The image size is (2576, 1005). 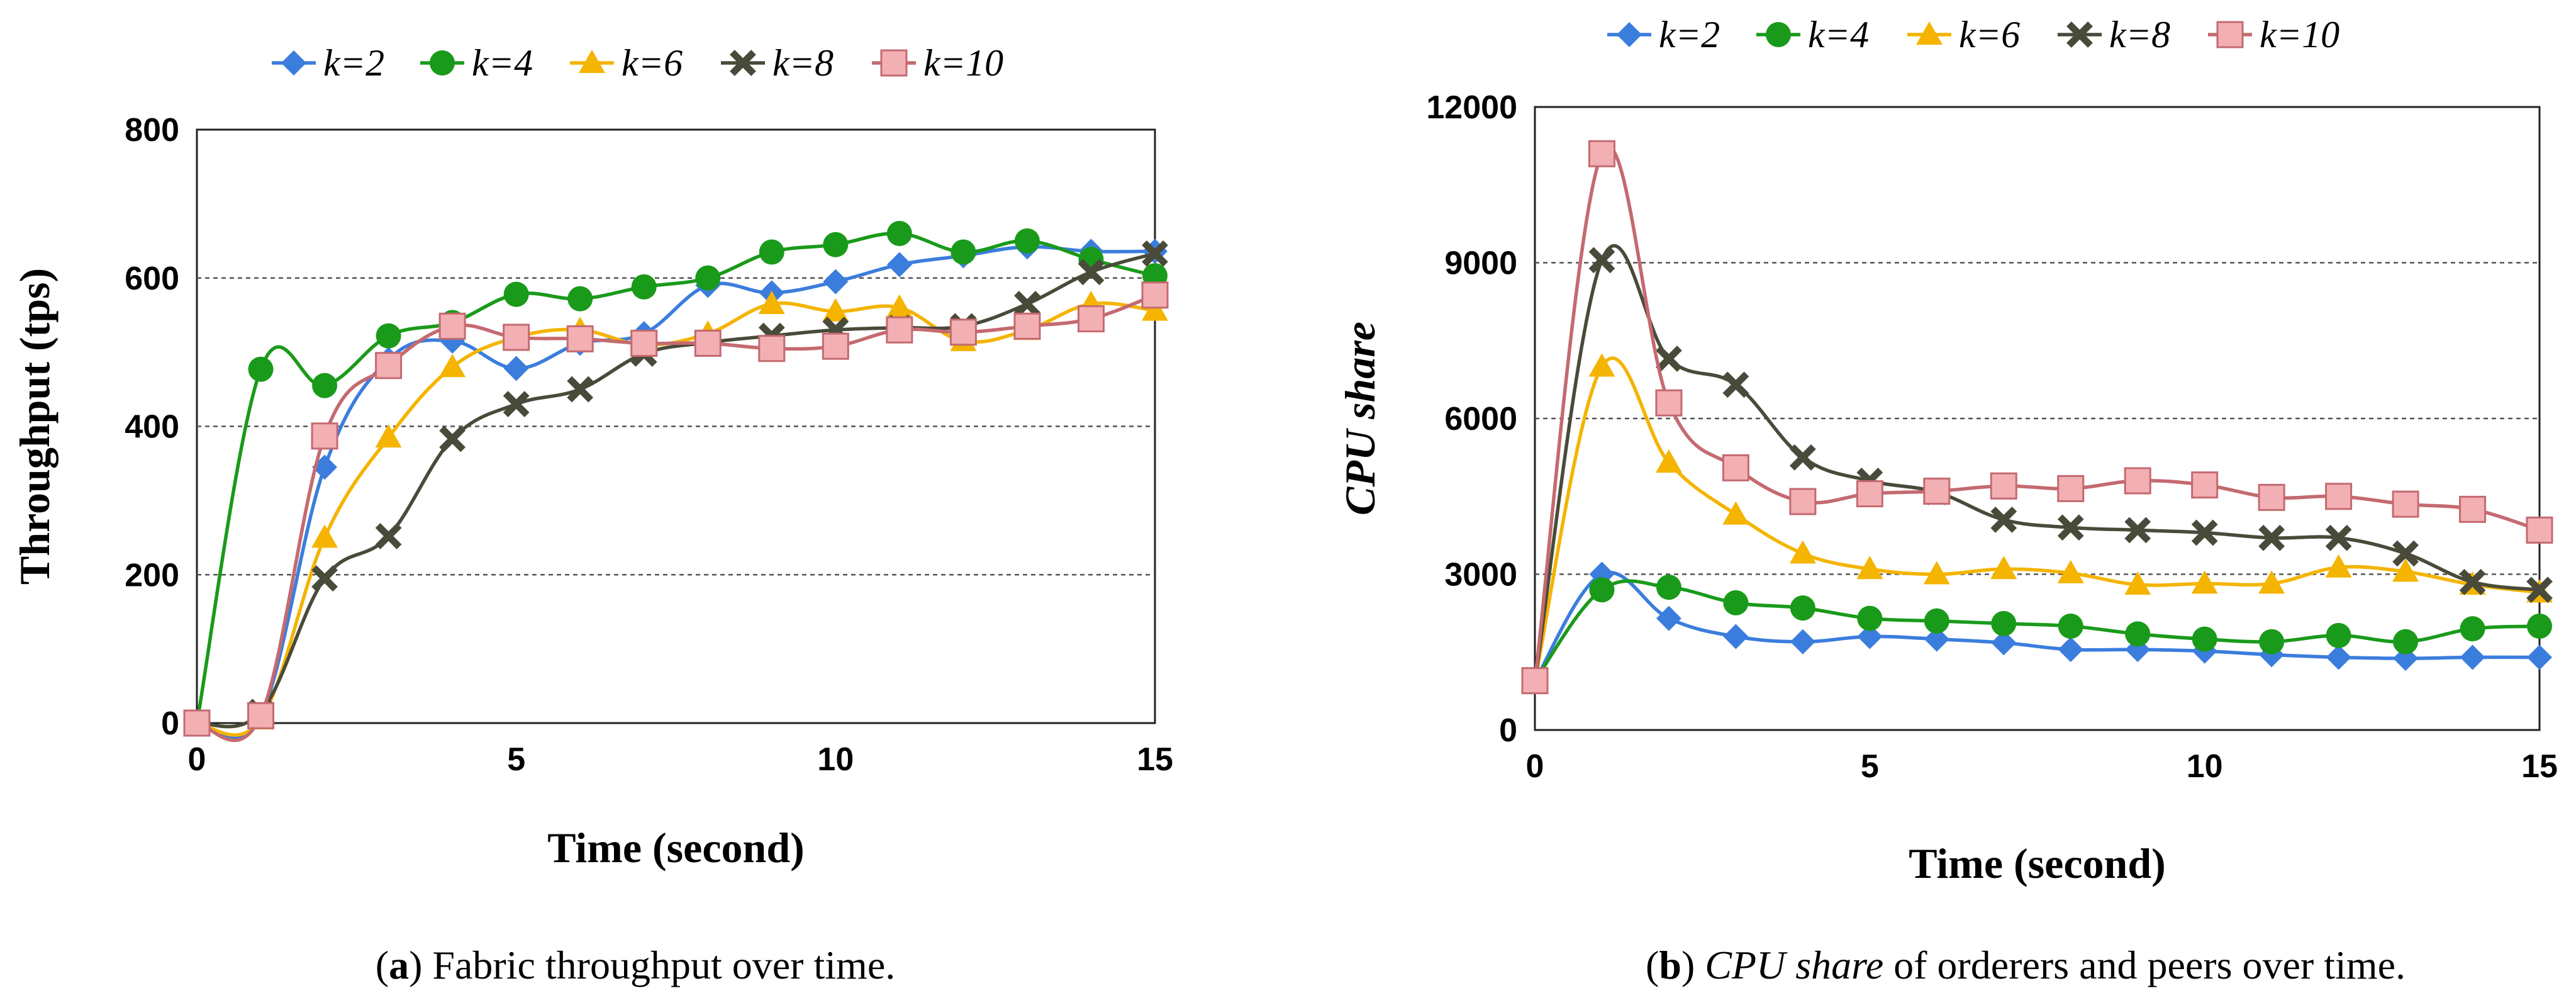 What do you see at coordinates (152, 130) in the screenshot?
I see `throughput-y-tick-label: 800` at bounding box center [152, 130].